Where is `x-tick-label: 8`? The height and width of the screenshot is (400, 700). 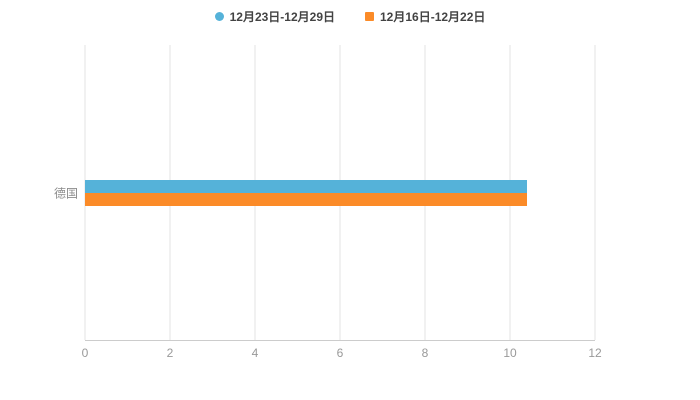 x-tick-label: 8 is located at coordinates (425, 353).